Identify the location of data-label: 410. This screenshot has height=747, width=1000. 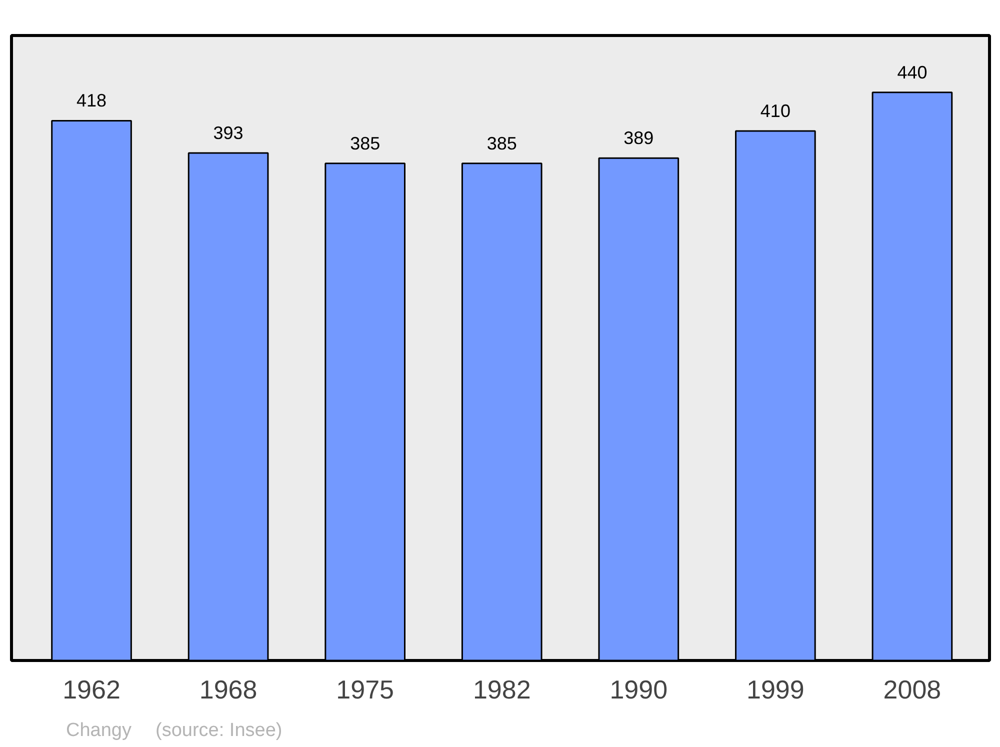
(775, 111).